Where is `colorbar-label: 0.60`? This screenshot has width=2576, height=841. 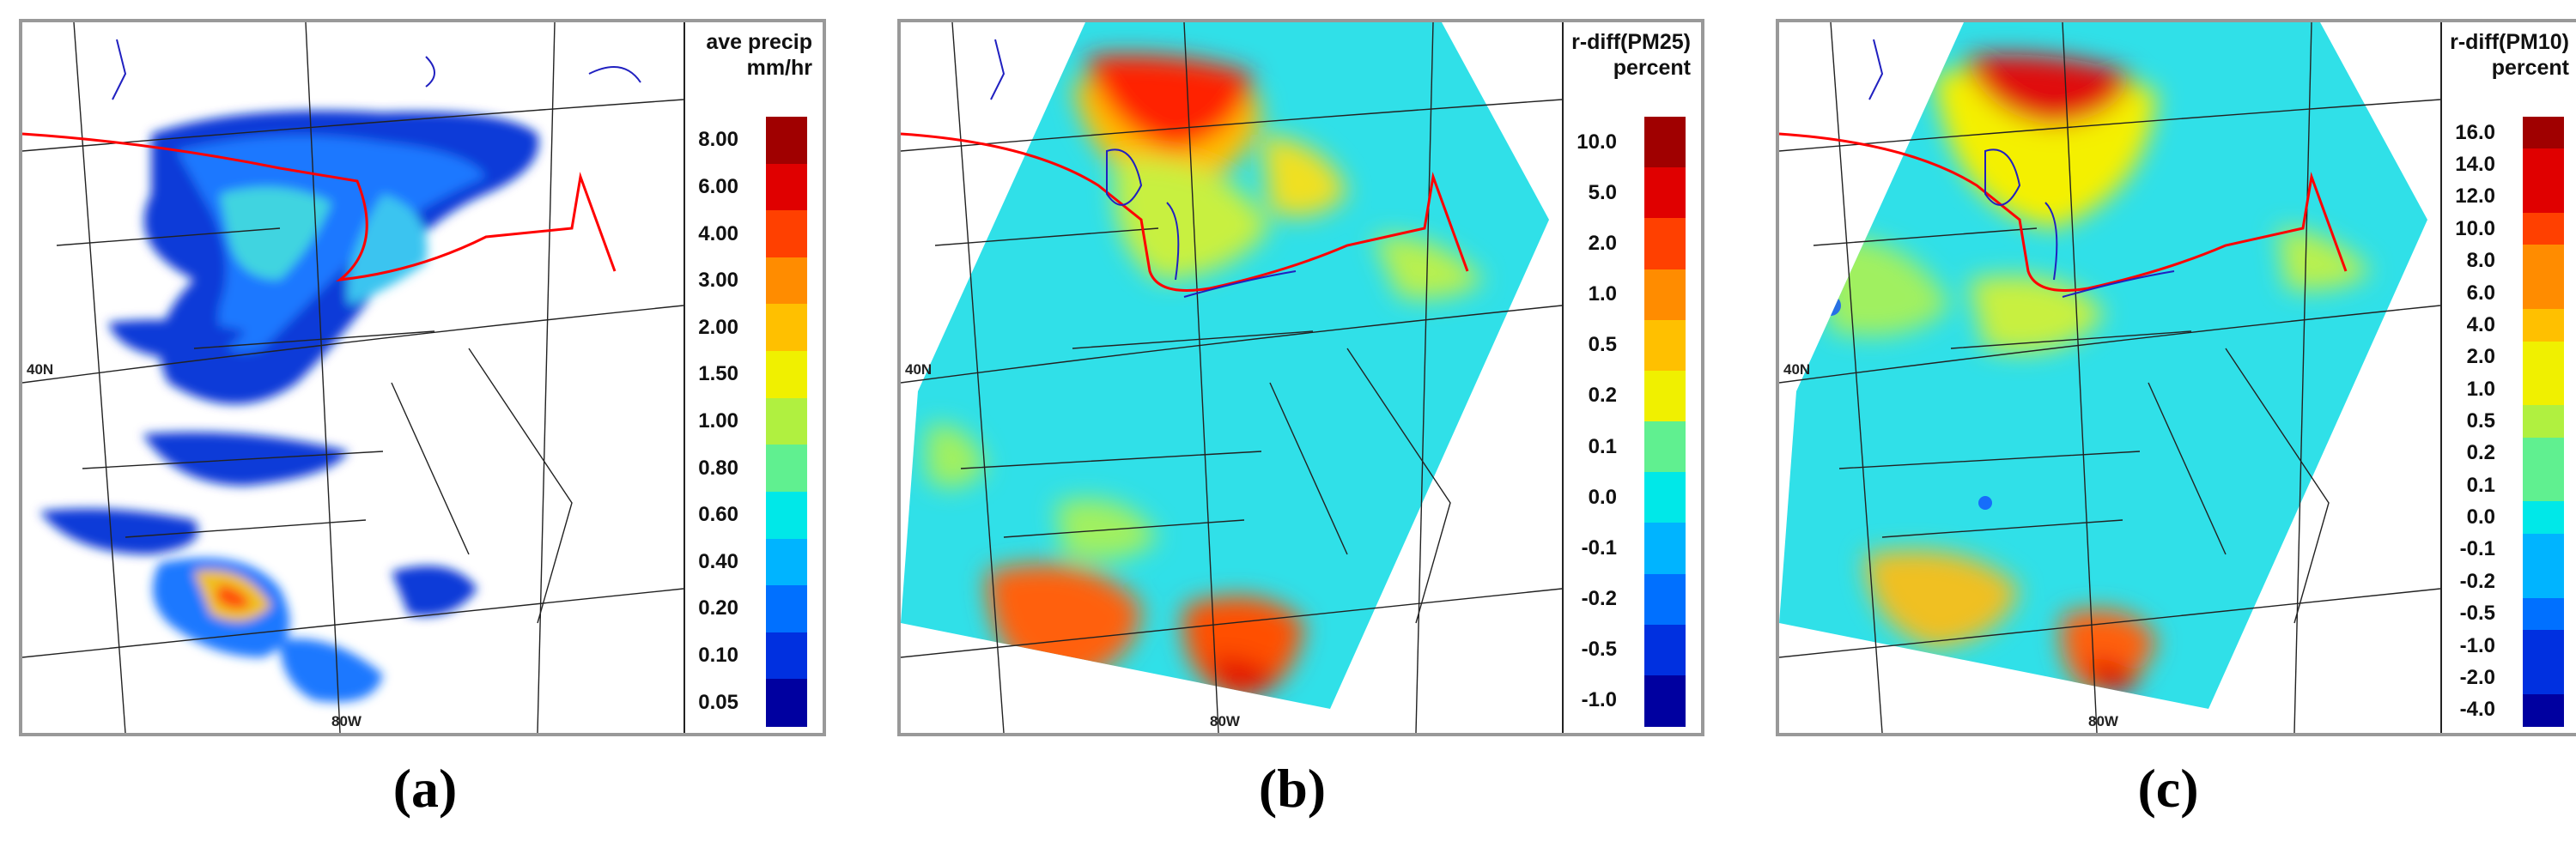 colorbar-label: 0.60 is located at coordinates (718, 515).